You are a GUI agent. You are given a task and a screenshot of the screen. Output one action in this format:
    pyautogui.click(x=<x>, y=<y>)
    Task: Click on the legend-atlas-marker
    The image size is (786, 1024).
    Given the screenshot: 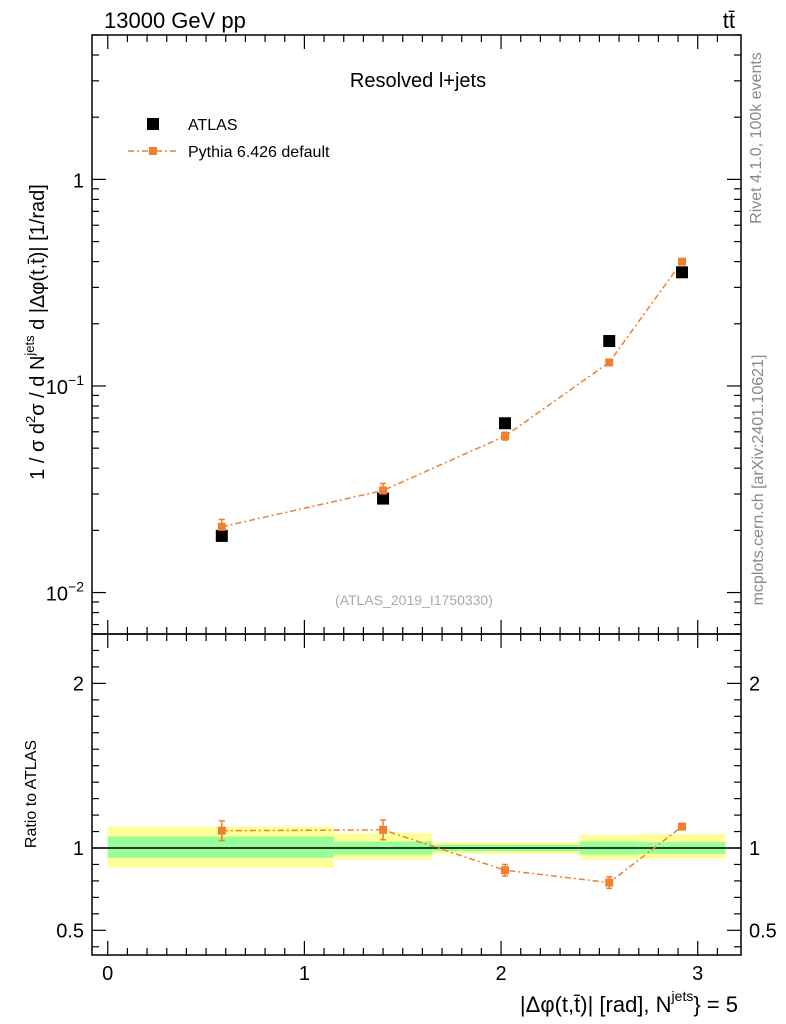 What is the action you would take?
    pyautogui.click(x=153, y=124)
    